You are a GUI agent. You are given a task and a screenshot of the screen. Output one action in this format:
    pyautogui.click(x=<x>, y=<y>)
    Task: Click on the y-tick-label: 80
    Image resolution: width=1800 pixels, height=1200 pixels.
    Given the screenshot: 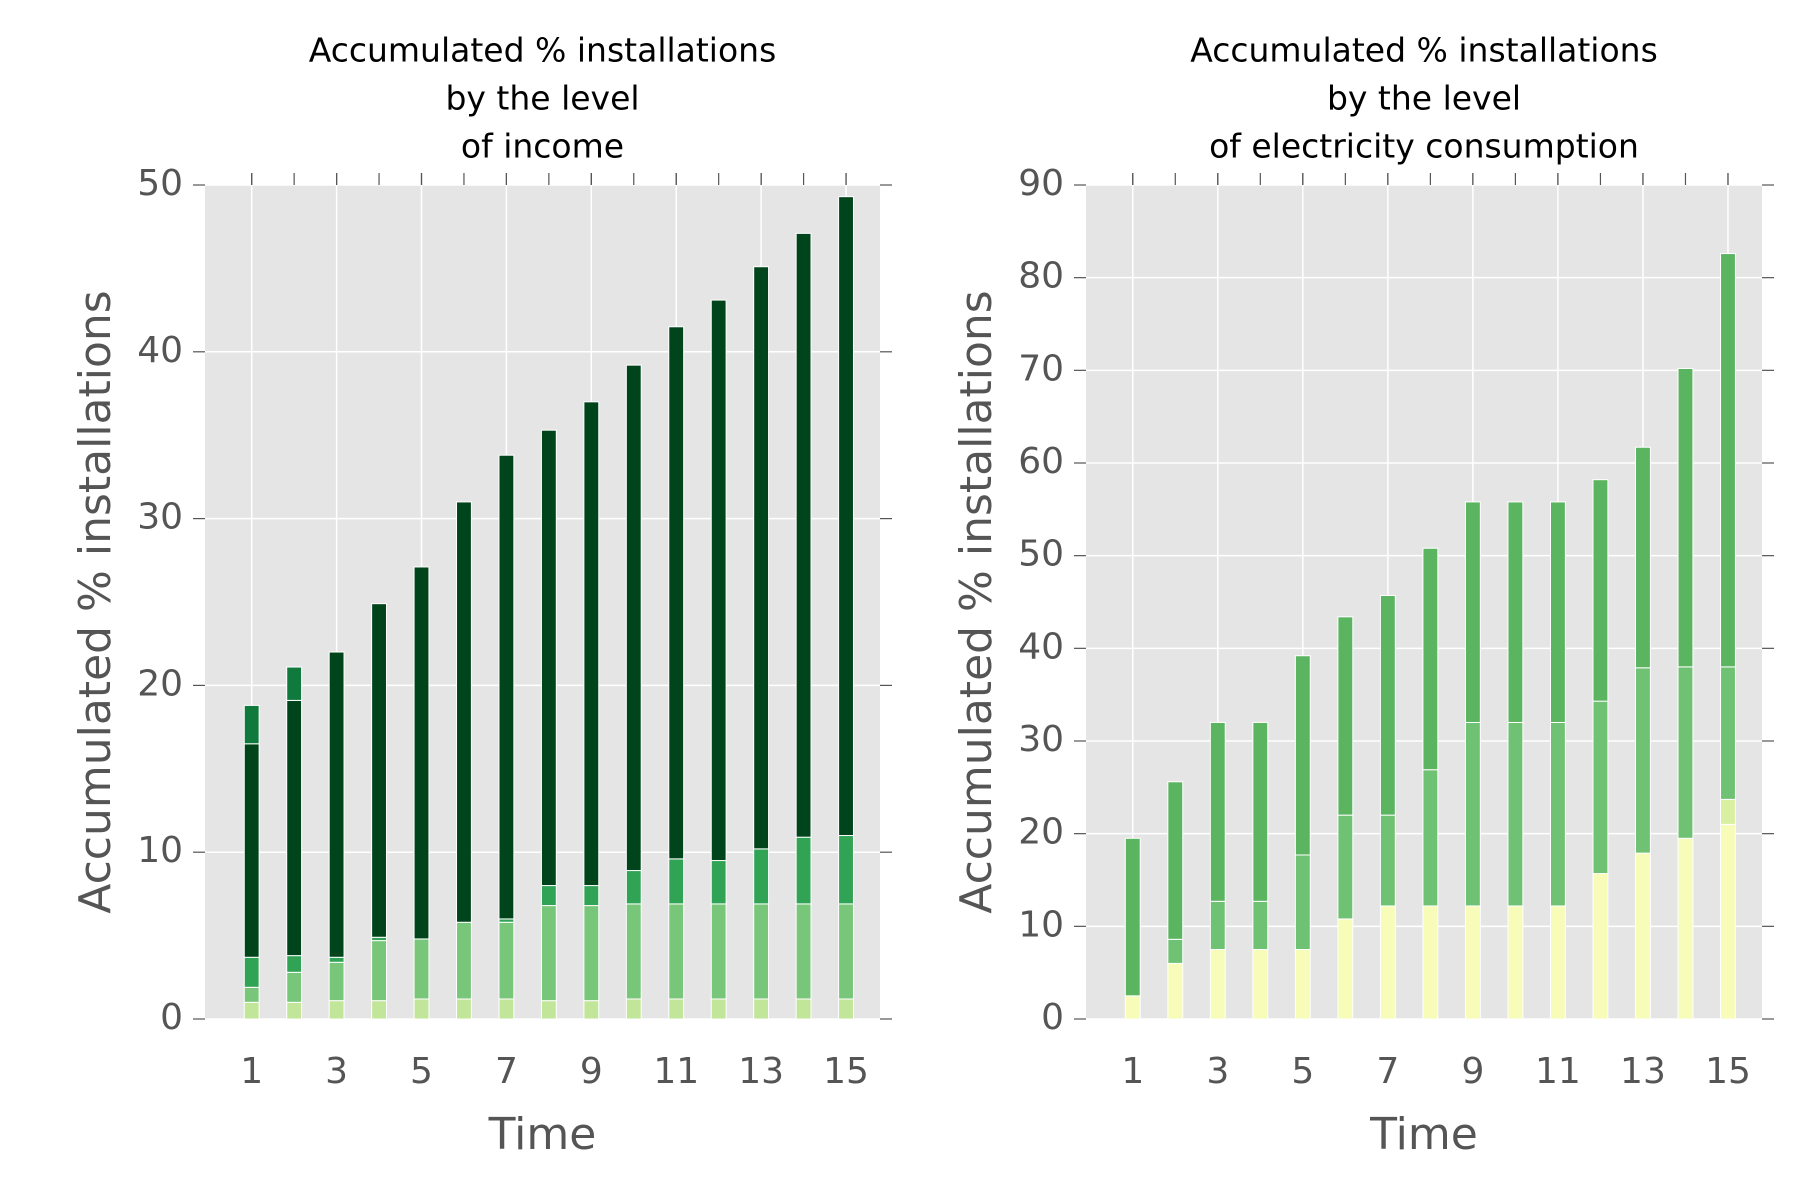 What is the action you would take?
    pyautogui.click(x=1041, y=276)
    